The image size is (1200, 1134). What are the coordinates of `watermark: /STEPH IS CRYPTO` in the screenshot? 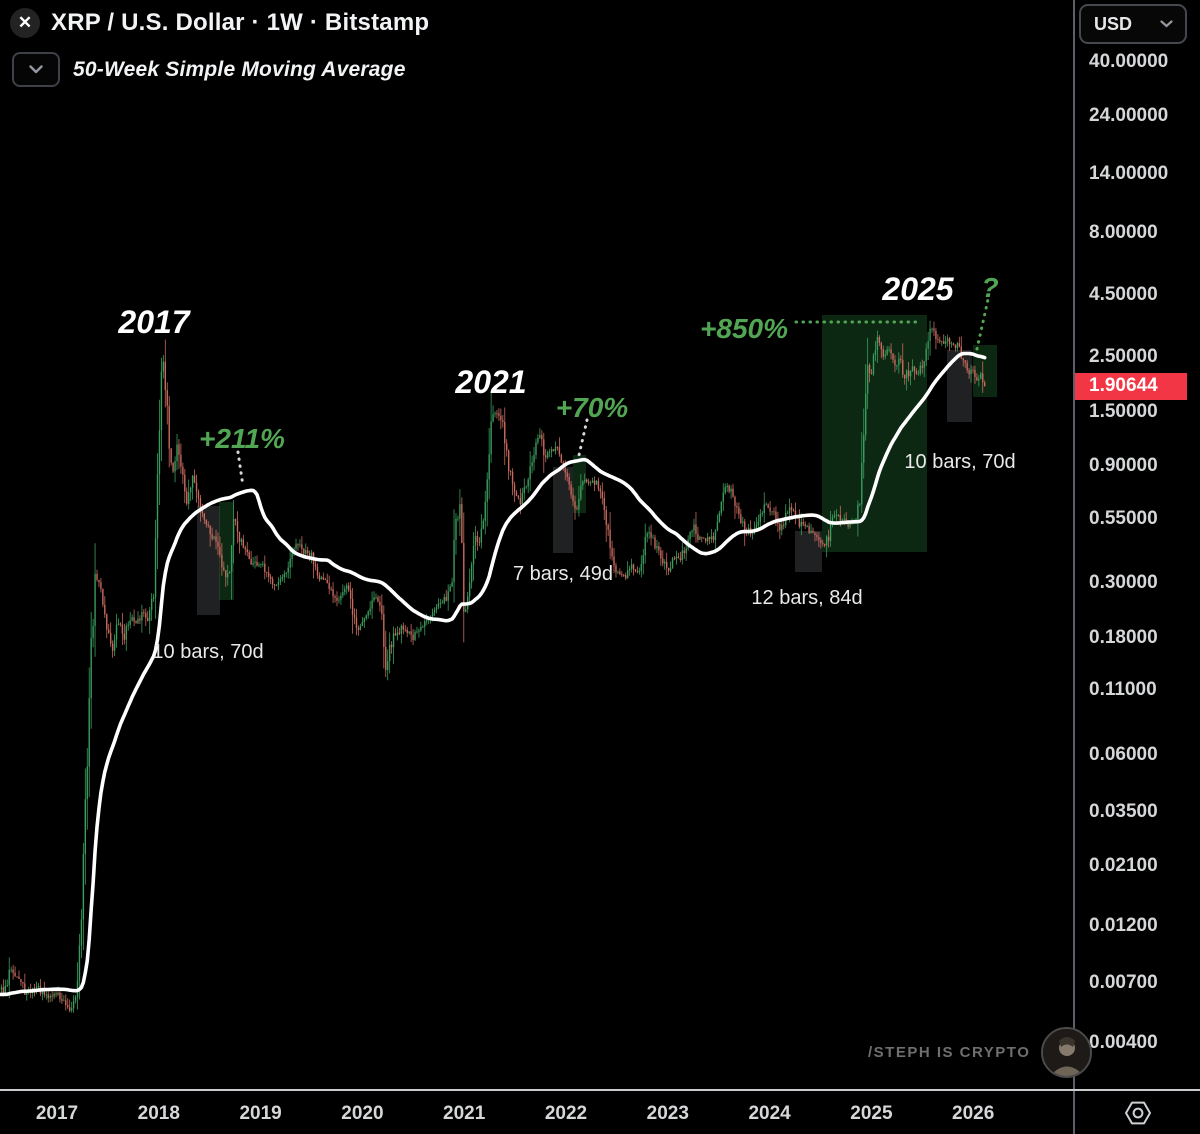 It's located at (980, 1052).